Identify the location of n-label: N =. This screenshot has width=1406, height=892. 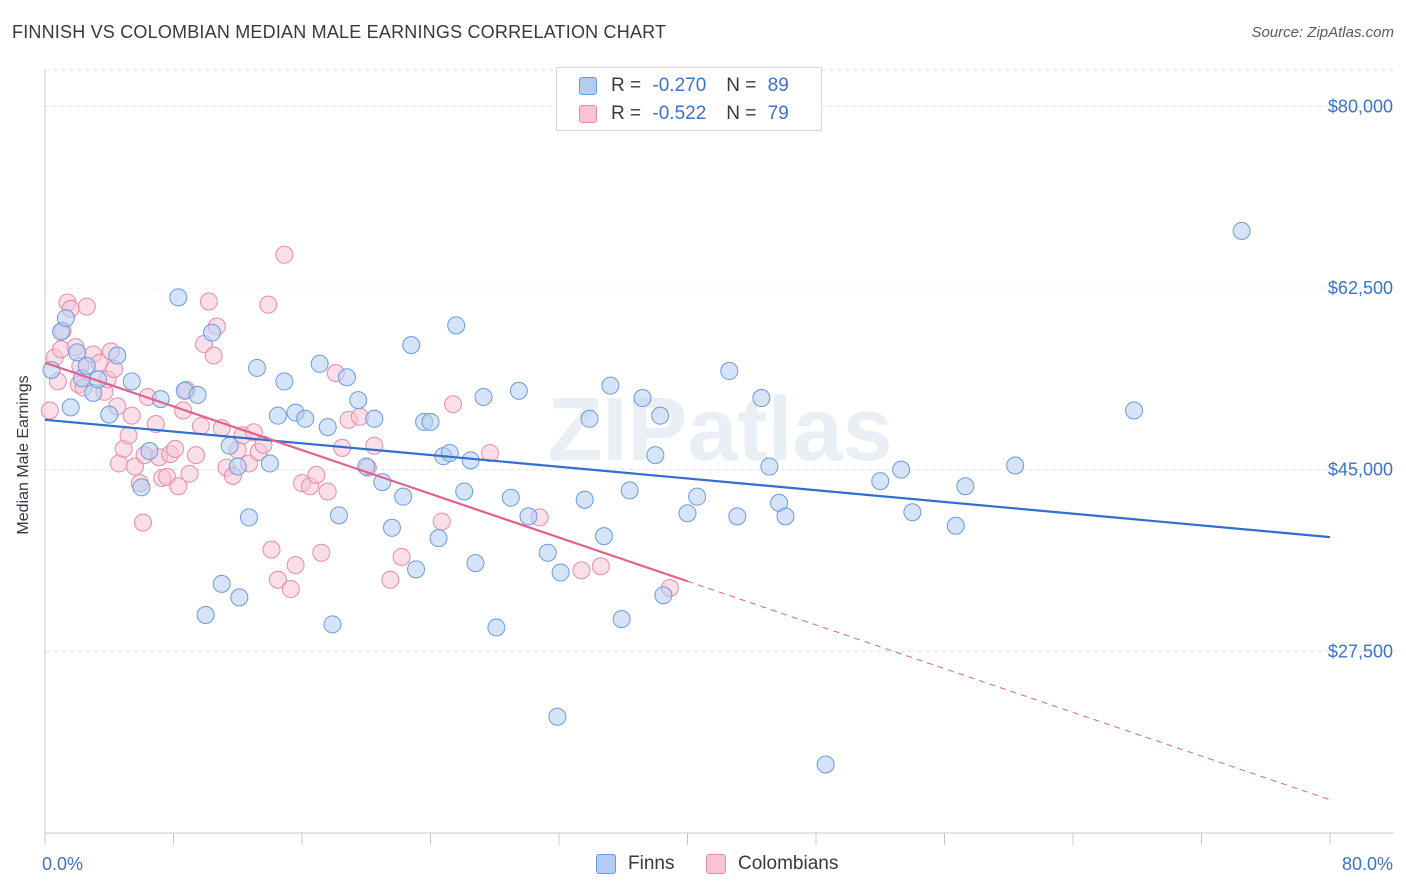
(741, 85).